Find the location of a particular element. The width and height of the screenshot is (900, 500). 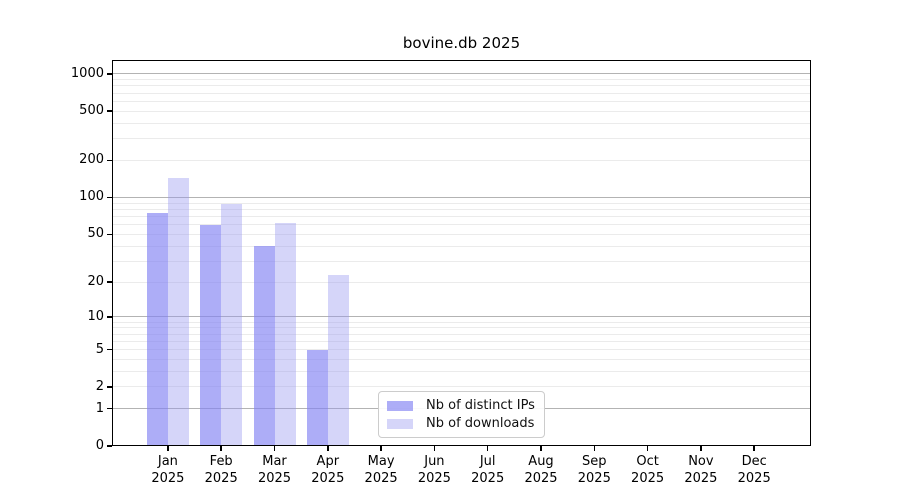

legend-swatch-downloads-icon is located at coordinates (400, 423).